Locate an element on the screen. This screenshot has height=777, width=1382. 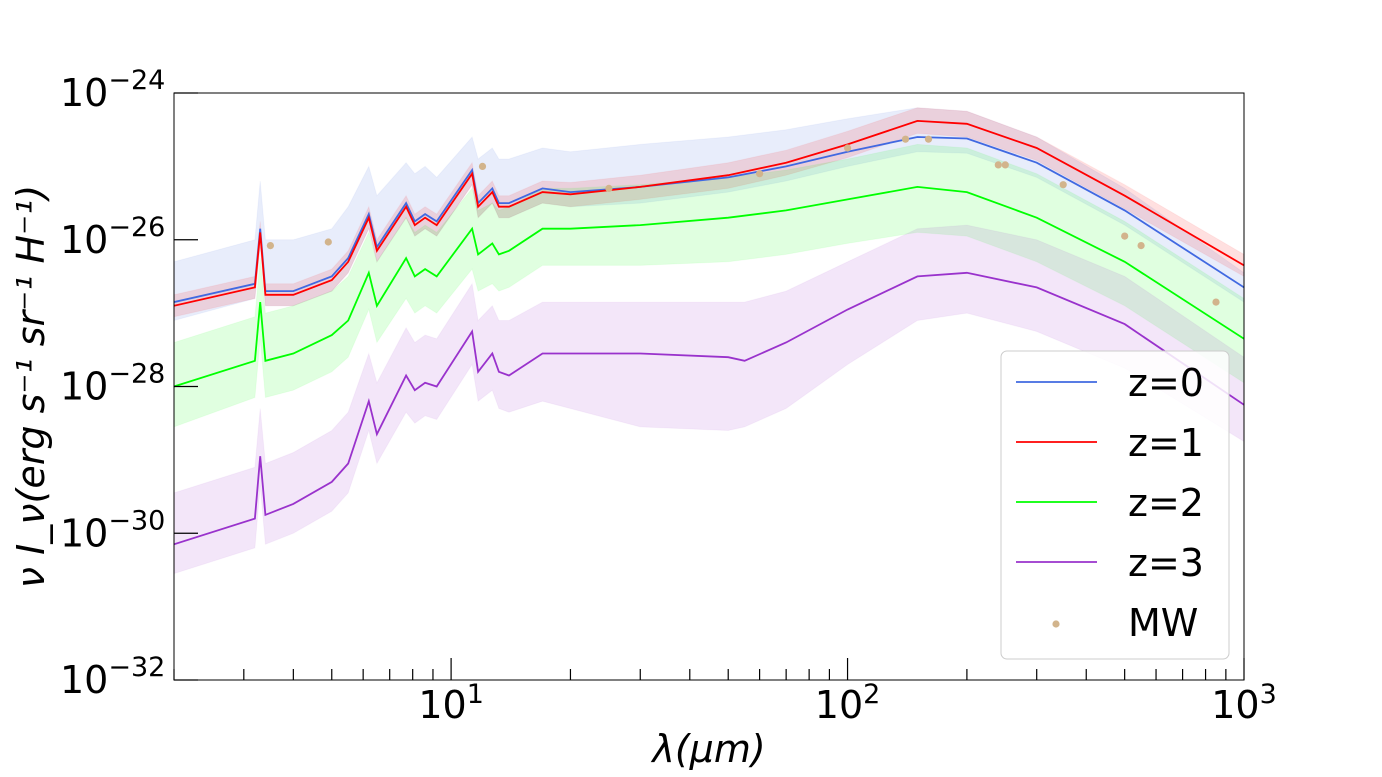
y-tick-label: 10−24 is located at coordinates (112, 90).